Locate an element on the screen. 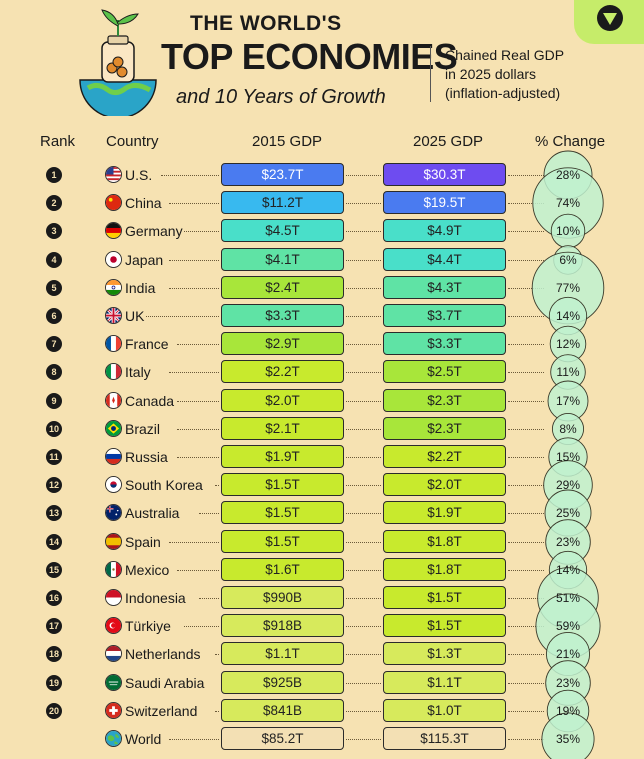  japan-flag-icon is located at coordinates (113, 259).